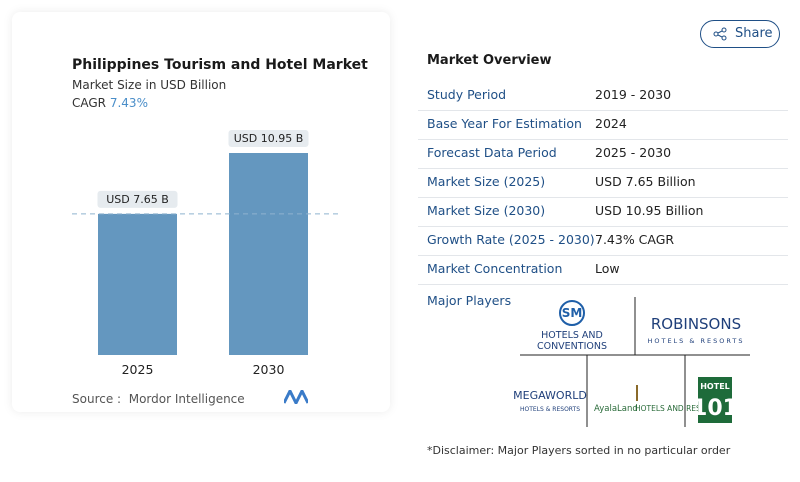 Image resolution: width=800 pixels, height=482 pixels. What do you see at coordinates (296, 397) in the screenshot?
I see `logo` at bounding box center [296, 397].